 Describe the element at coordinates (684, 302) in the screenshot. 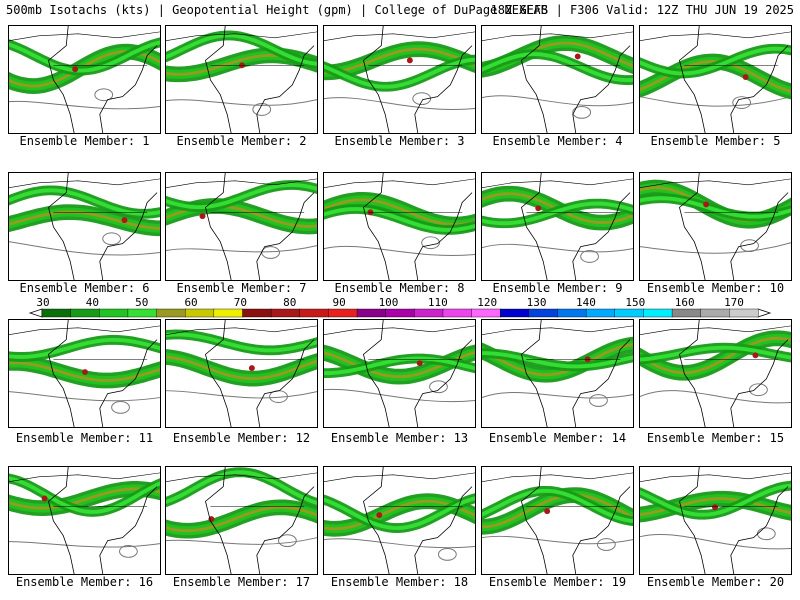

I see `colorbar-label: 160` at that location.